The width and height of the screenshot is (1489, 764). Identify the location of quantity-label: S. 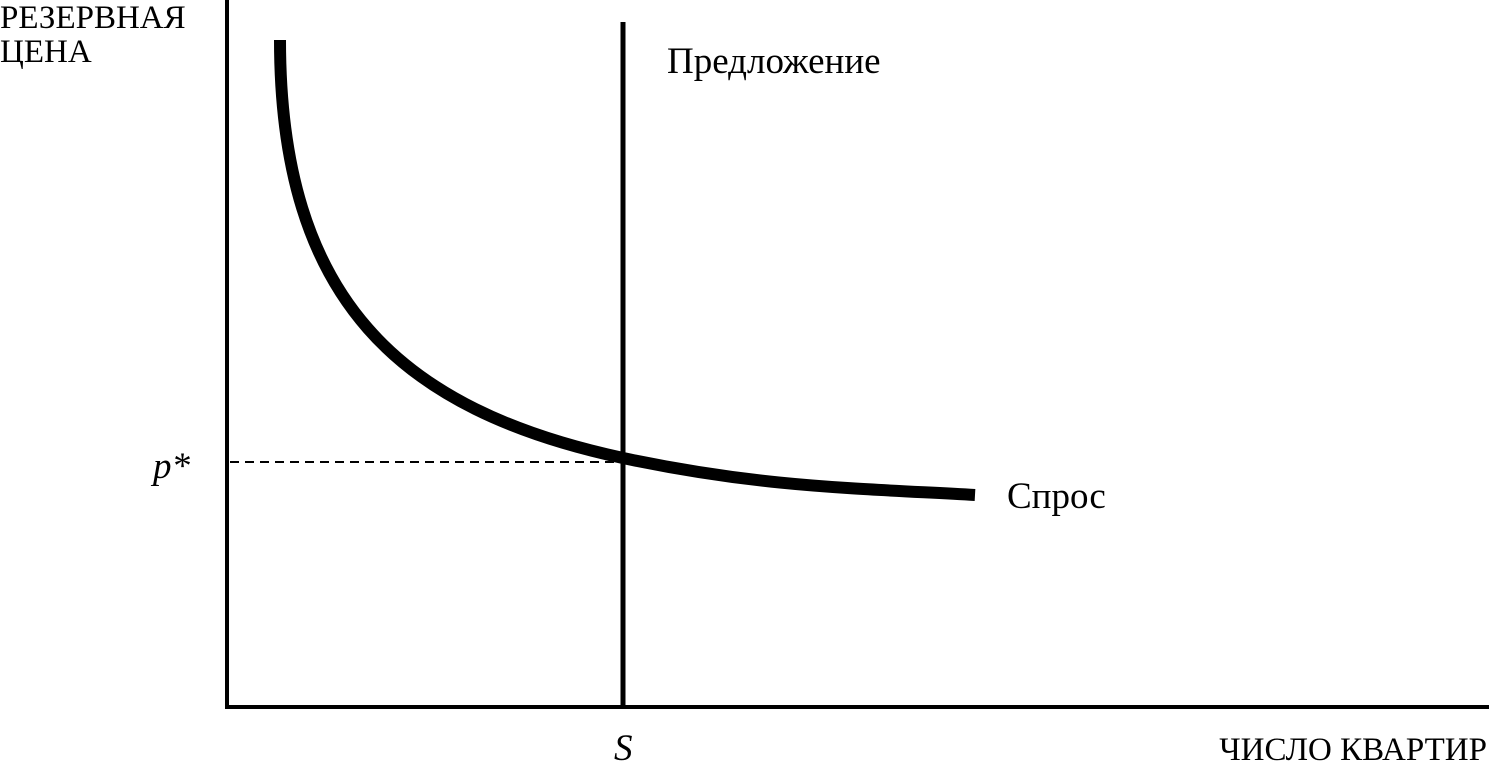
(623, 746).